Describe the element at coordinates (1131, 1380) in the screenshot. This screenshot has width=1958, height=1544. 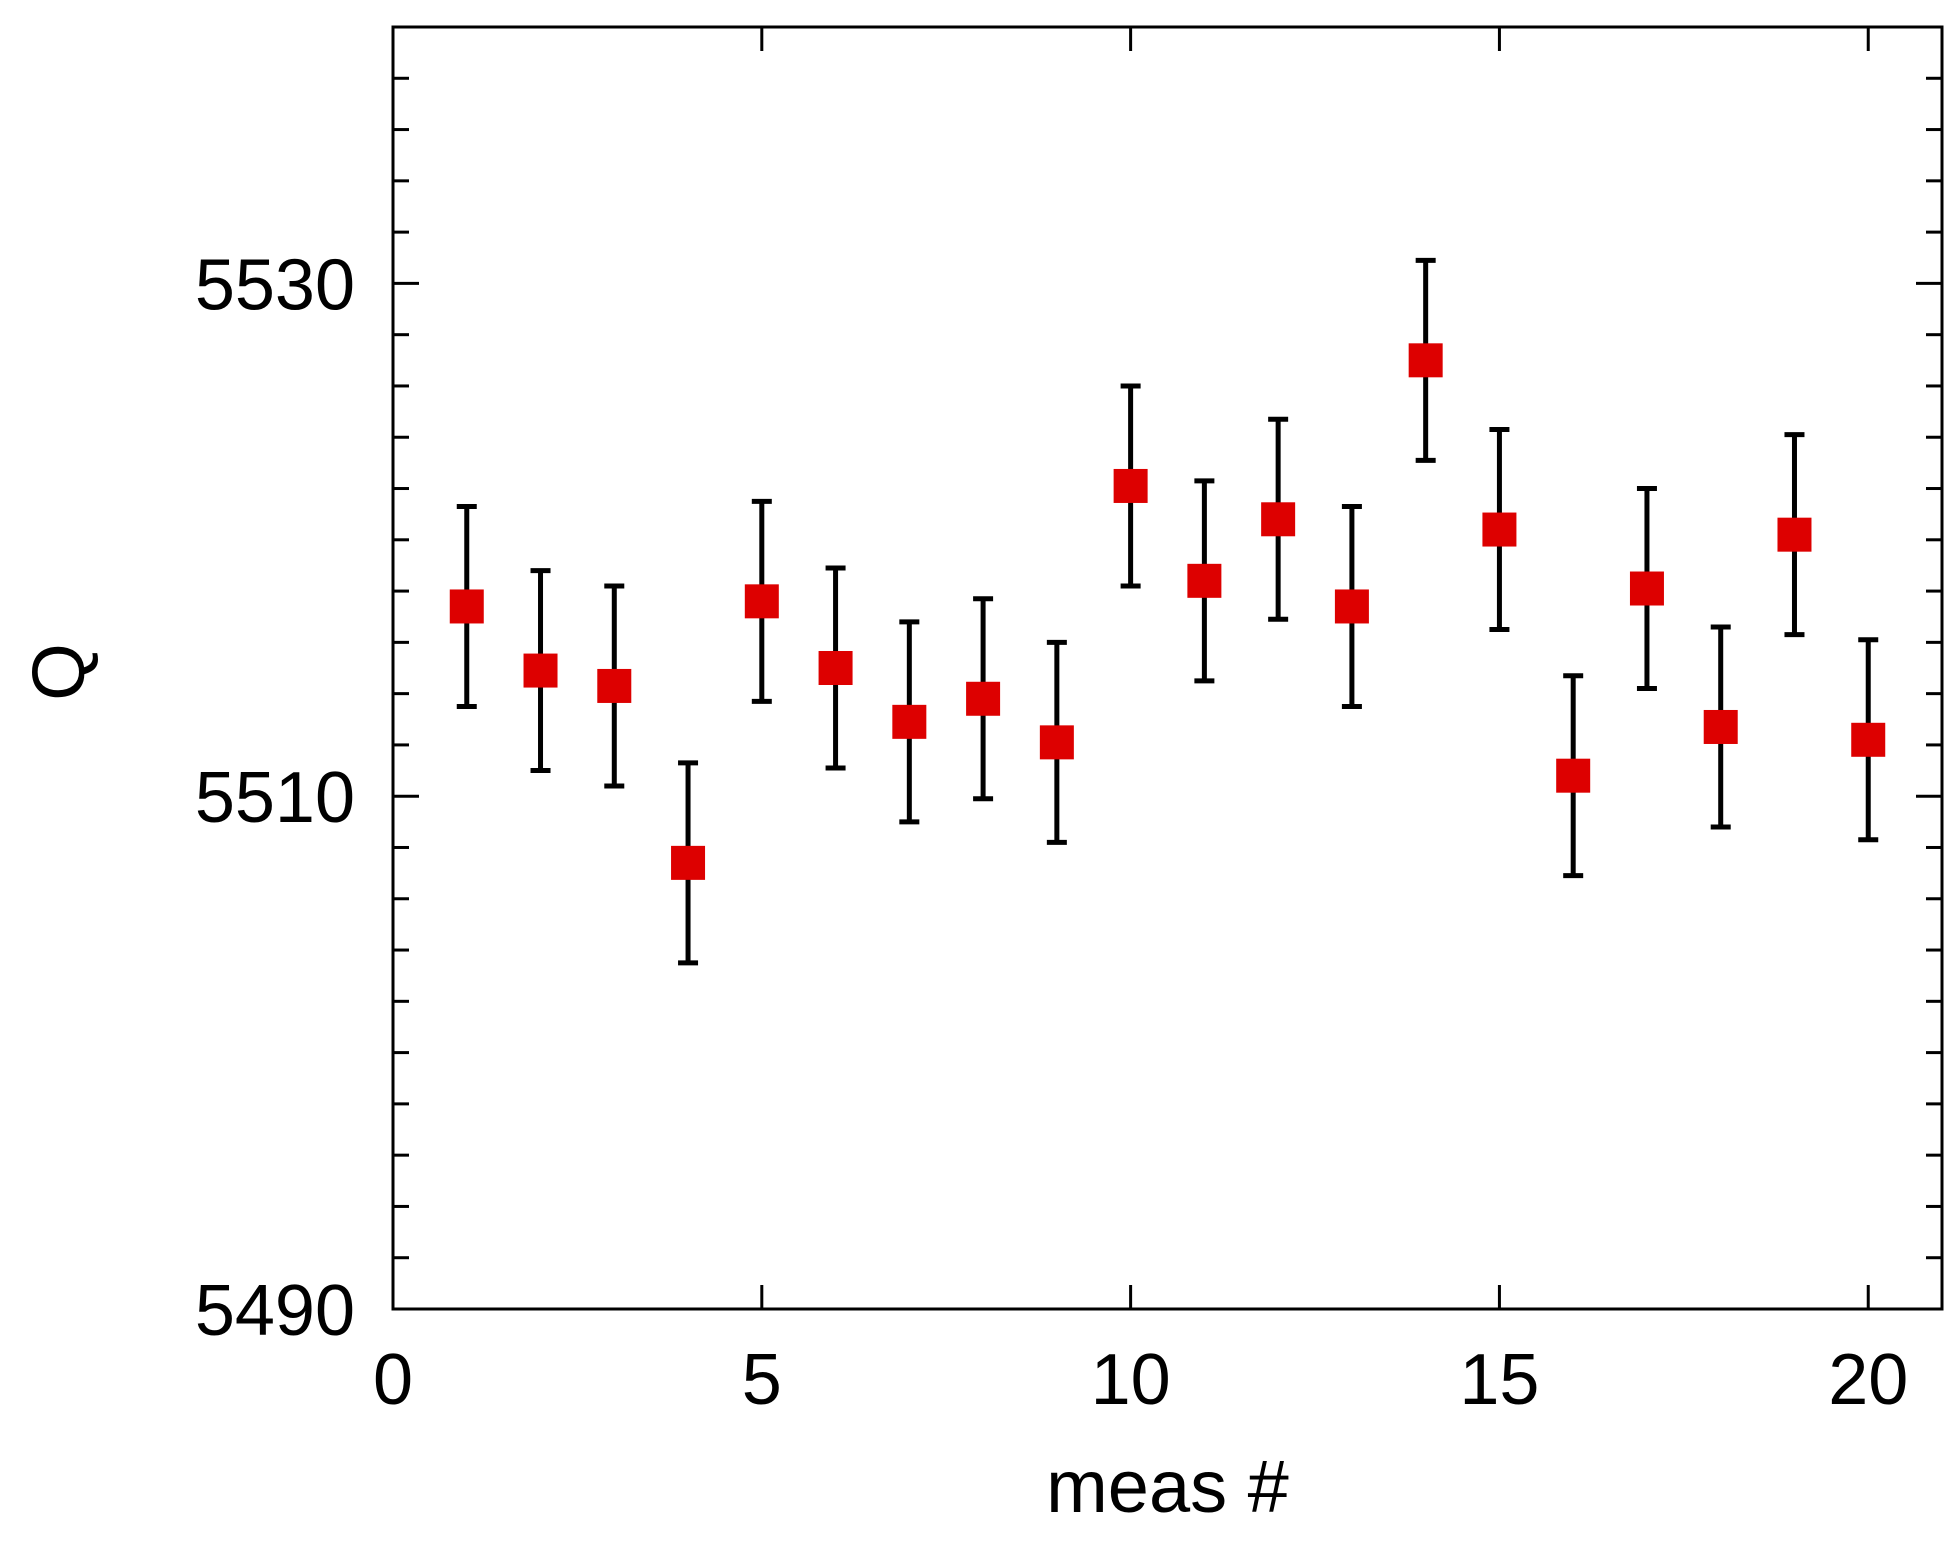
I see `x-tick-label: 10` at that location.